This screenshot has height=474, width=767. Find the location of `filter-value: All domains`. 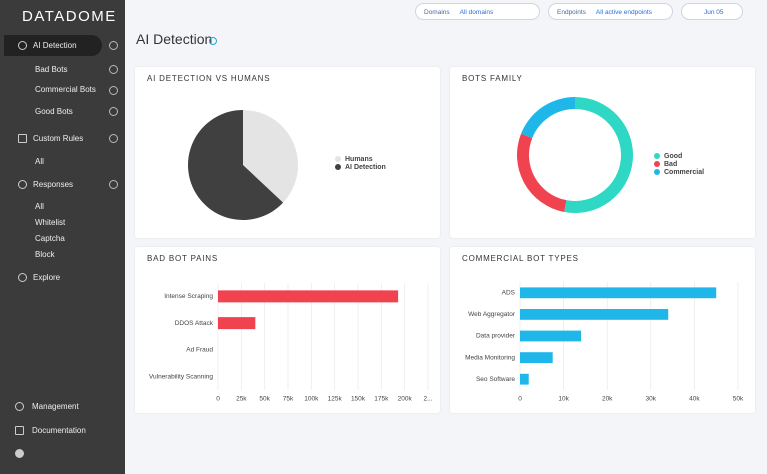

filter-value: All domains is located at coordinates (476, 12).